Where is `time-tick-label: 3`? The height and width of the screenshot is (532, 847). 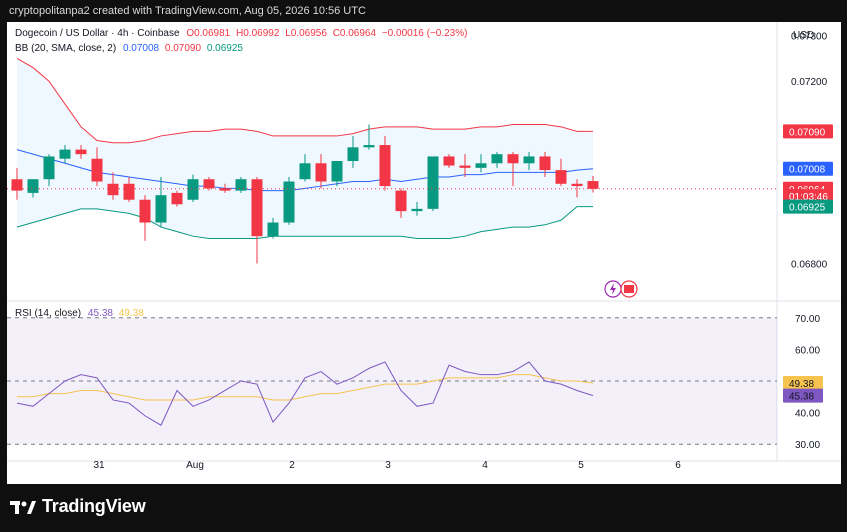 time-tick-label: 3 is located at coordinates (388, 465).